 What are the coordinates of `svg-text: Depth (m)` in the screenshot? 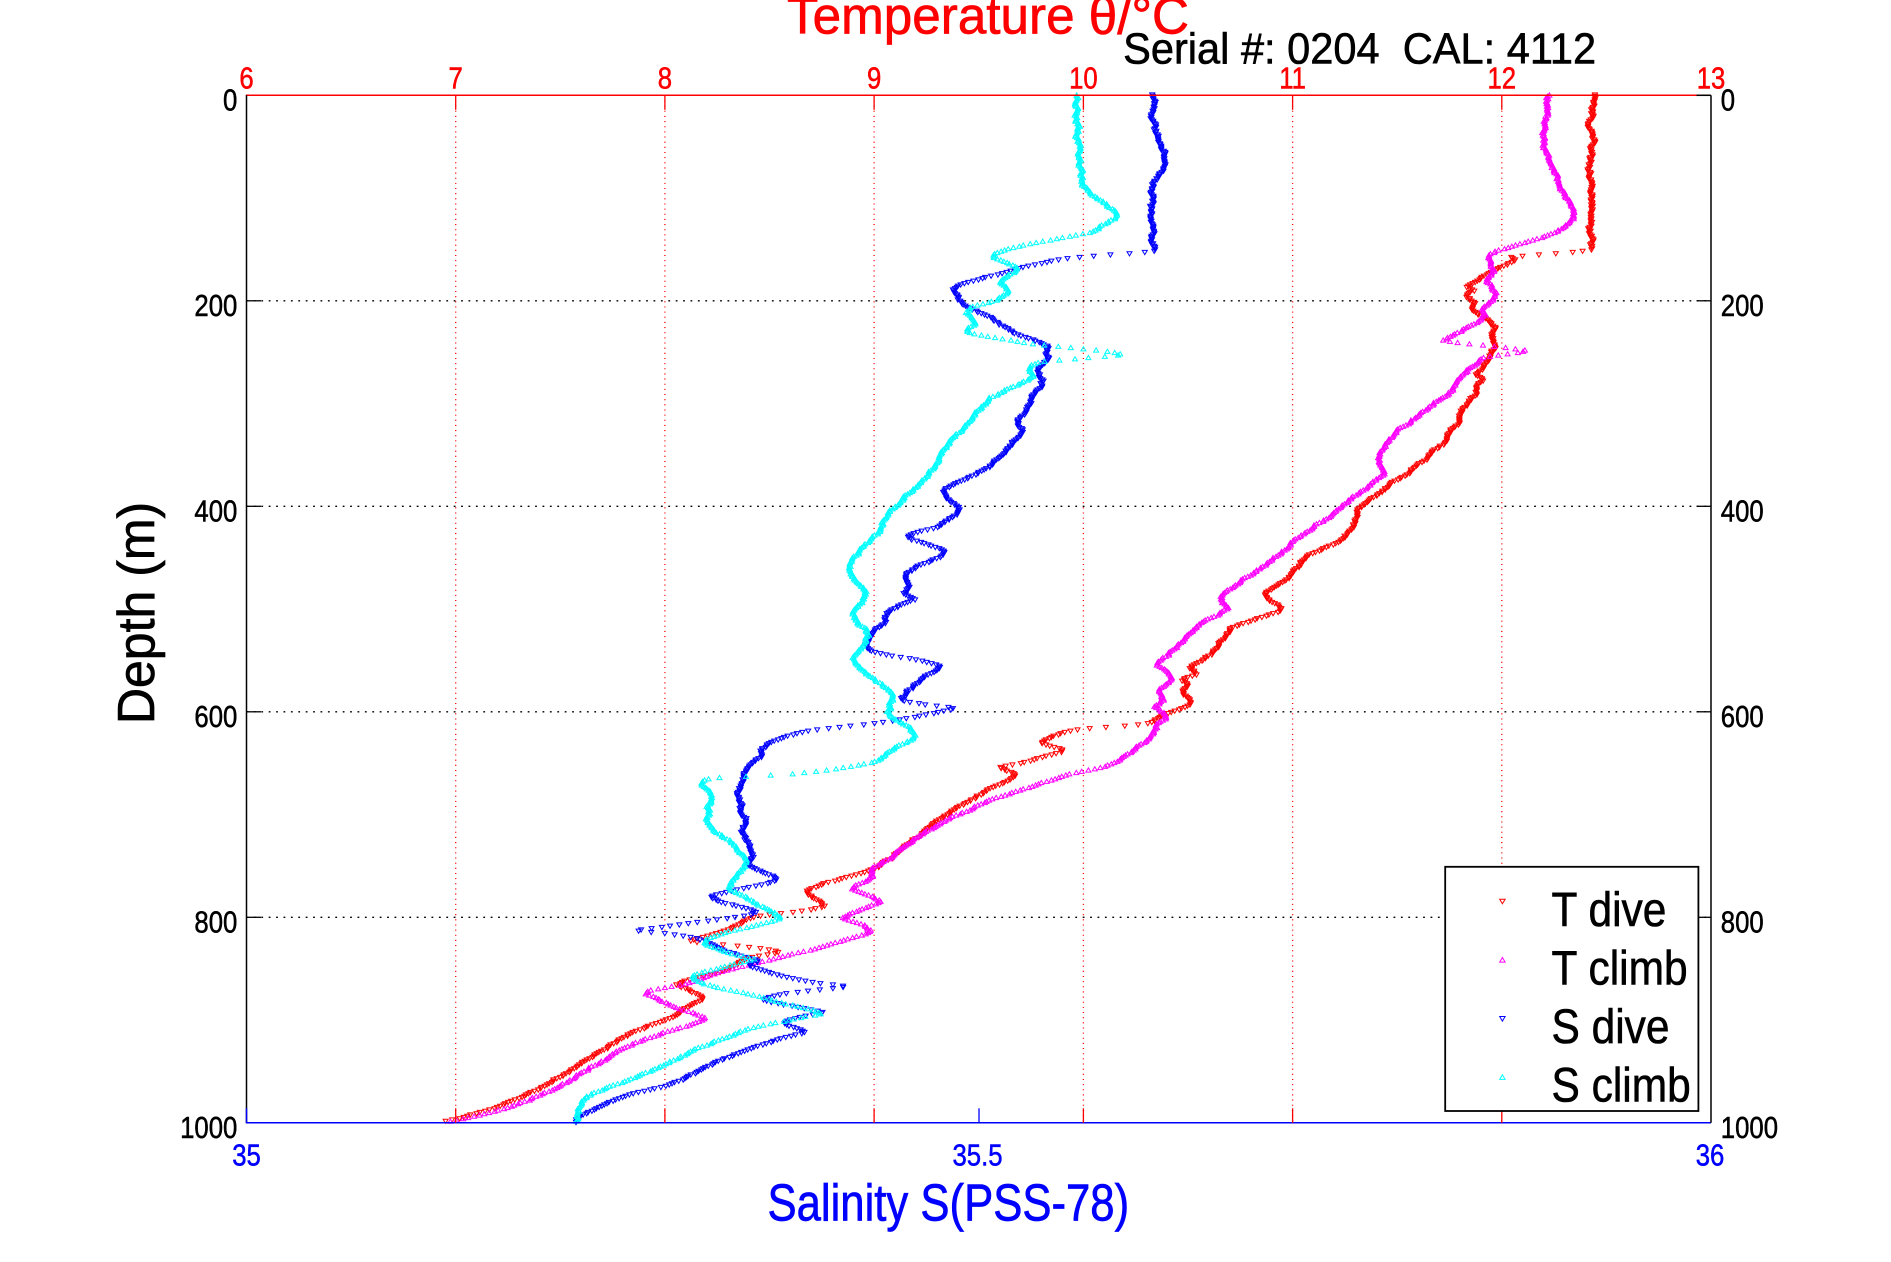 It's located at (136, 613).